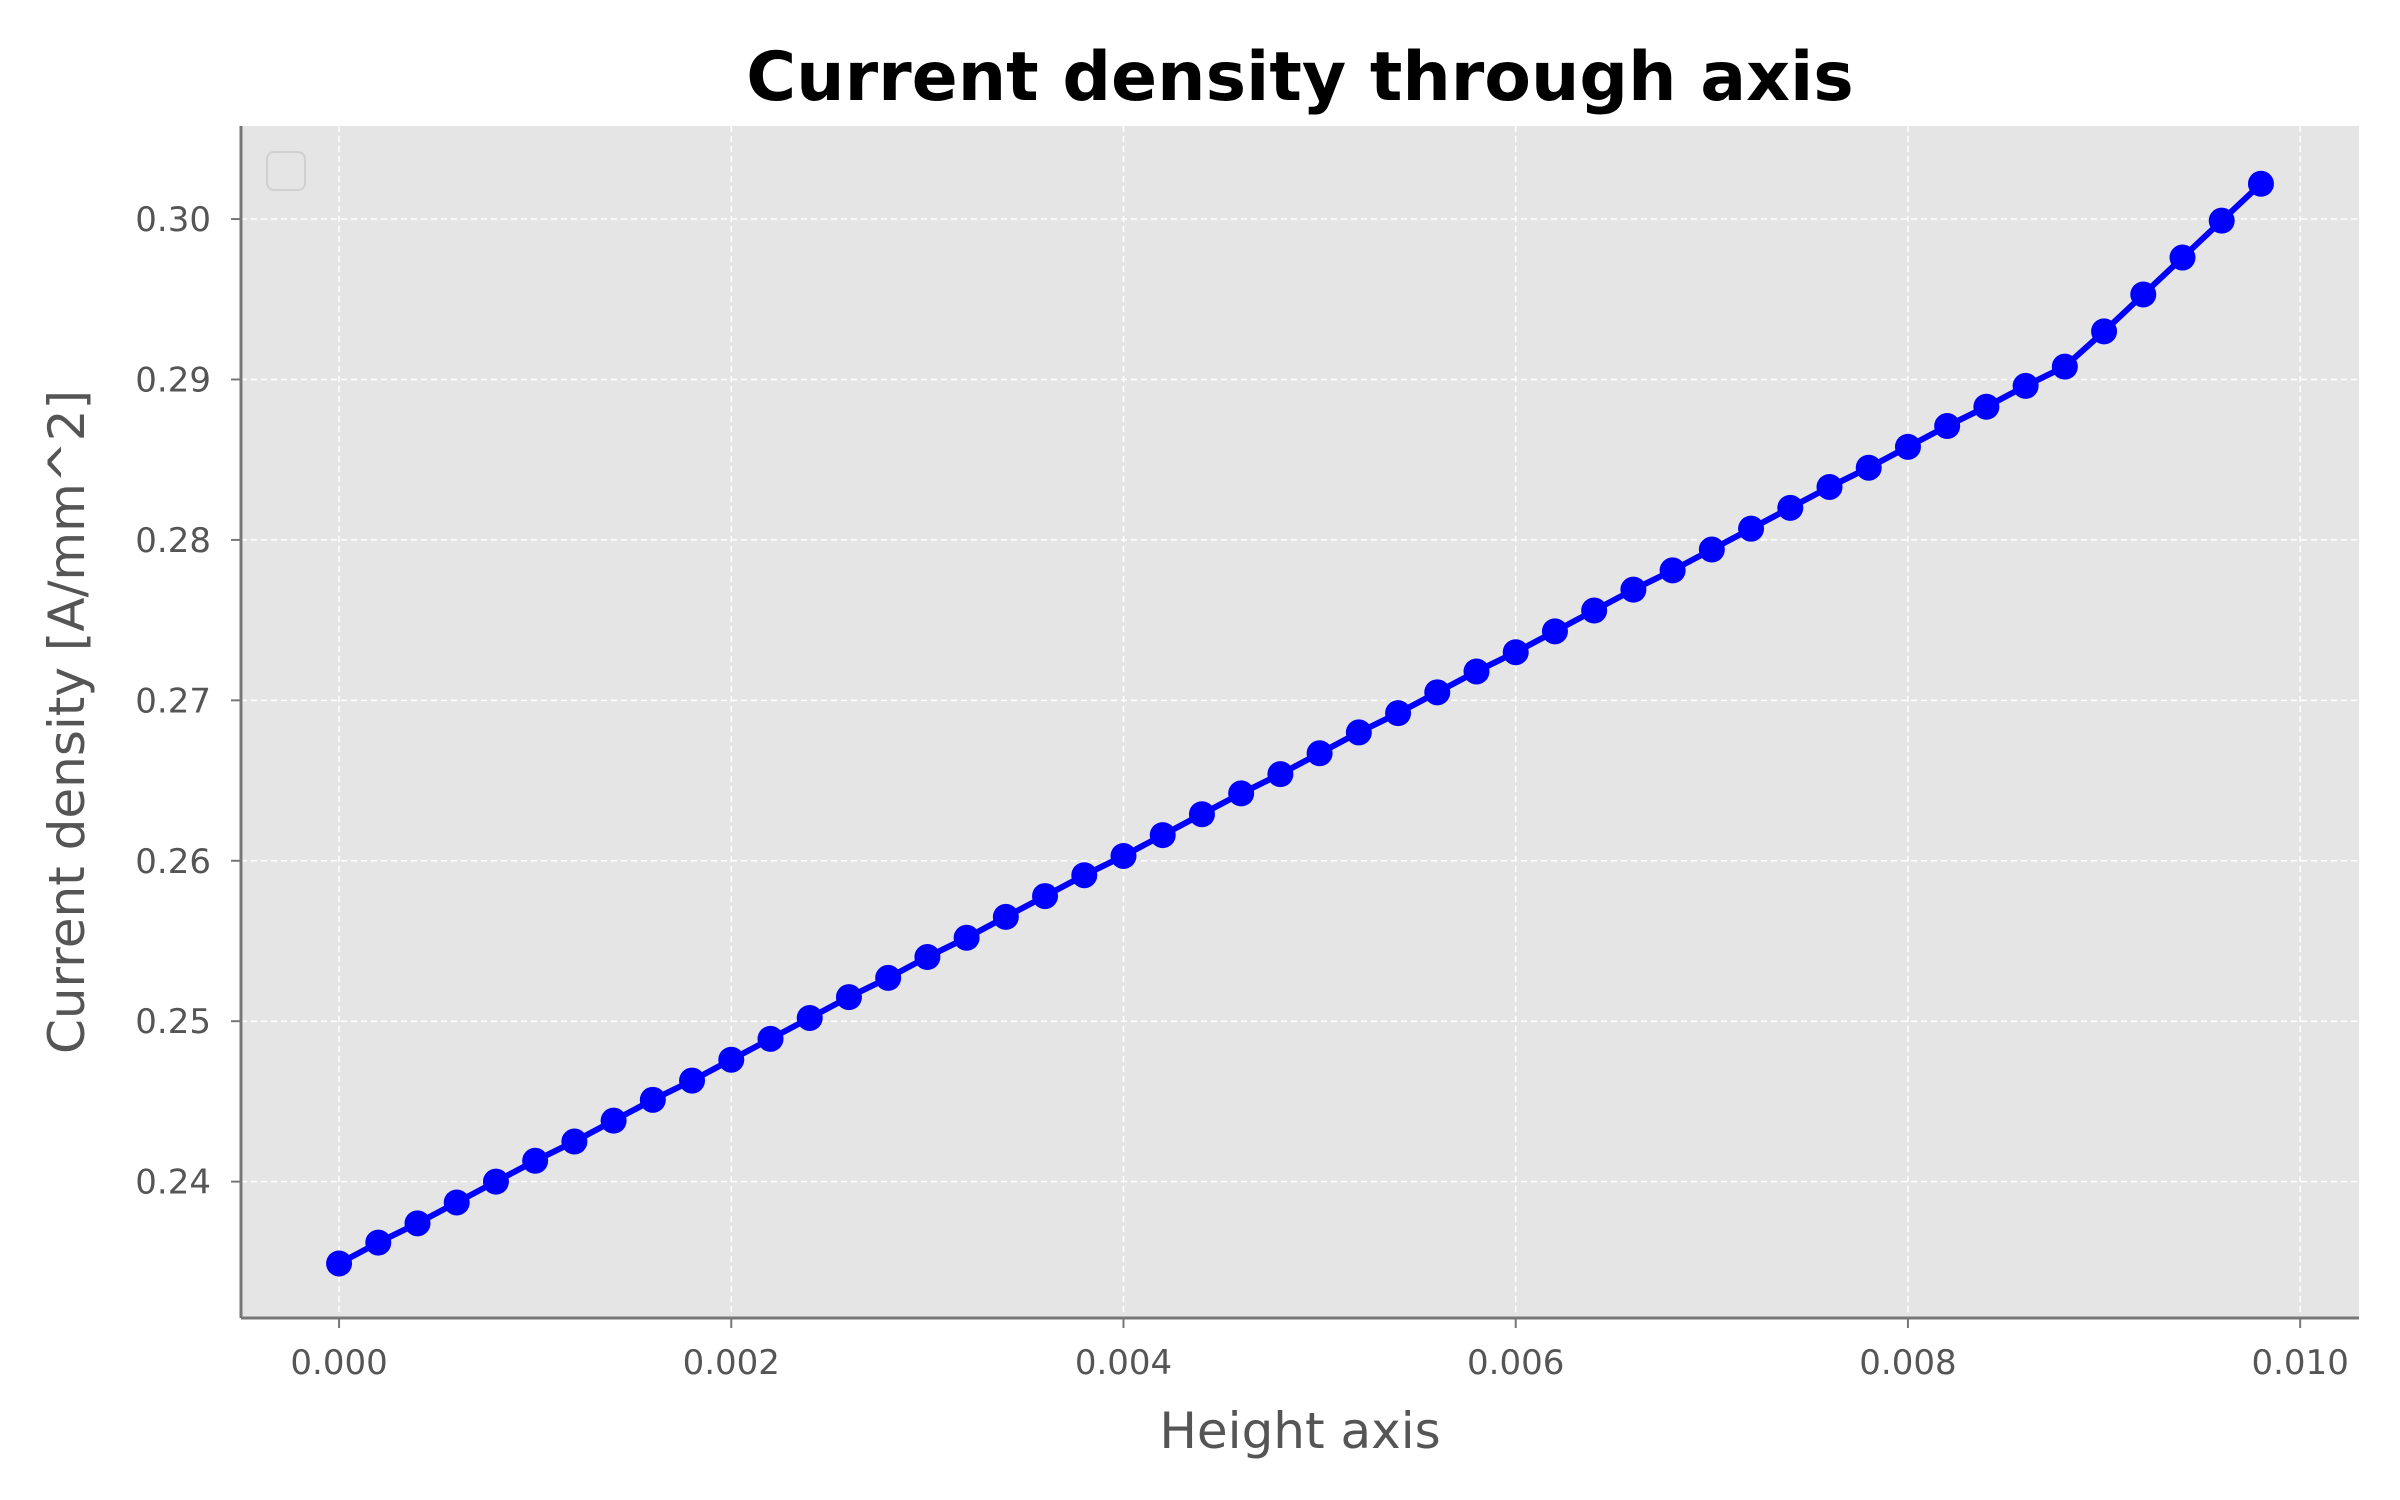 The height and width of the screenshot is (1500, 2400). I want to click on x-axis-label: Height axis, so click(1299, 1431).